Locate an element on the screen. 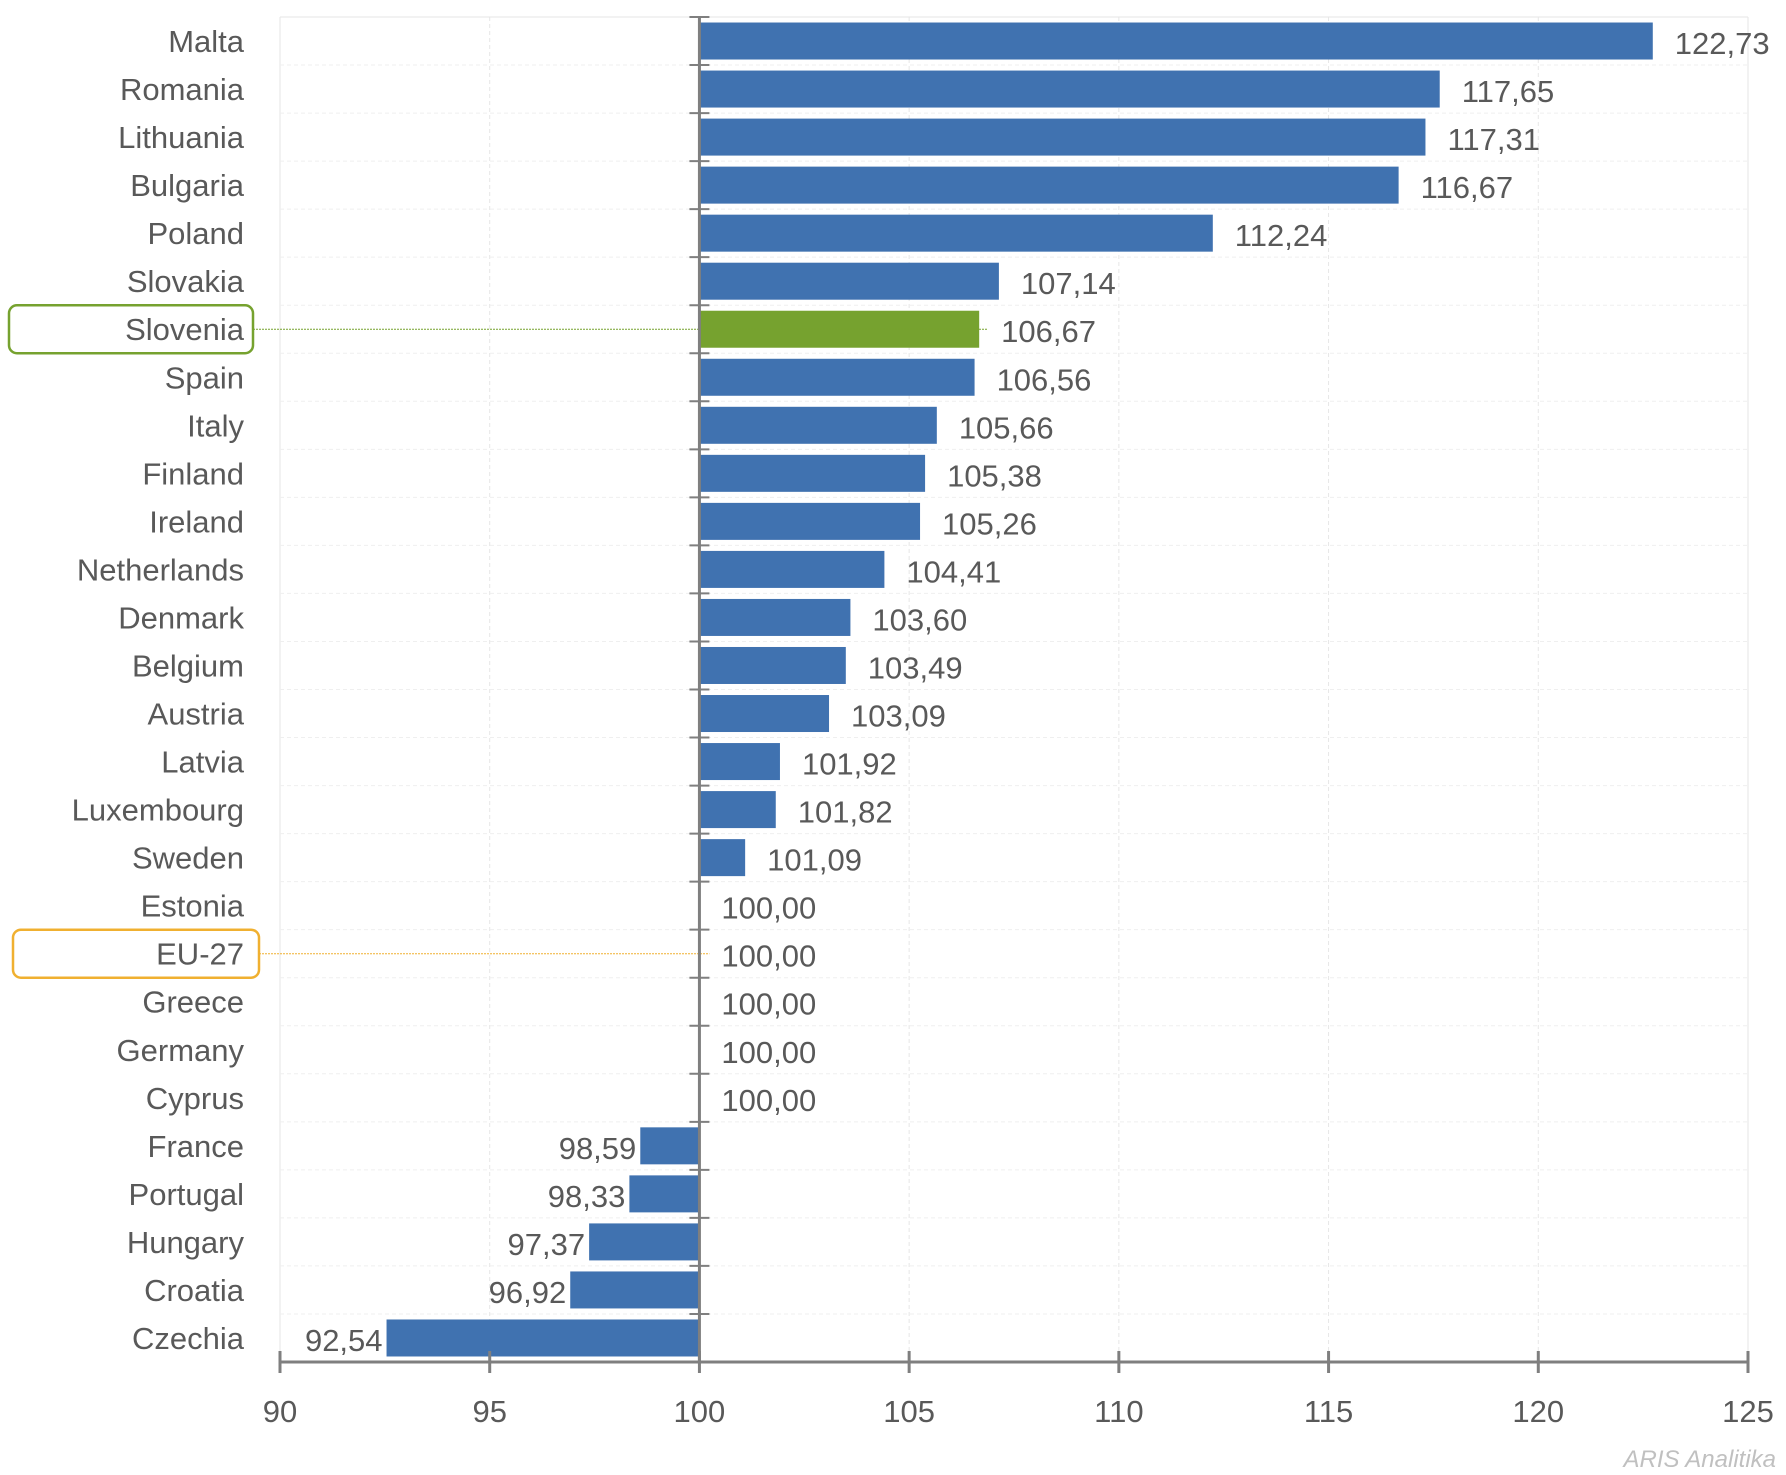  value-label: 117,65 is located at coordinates (1508, 91).